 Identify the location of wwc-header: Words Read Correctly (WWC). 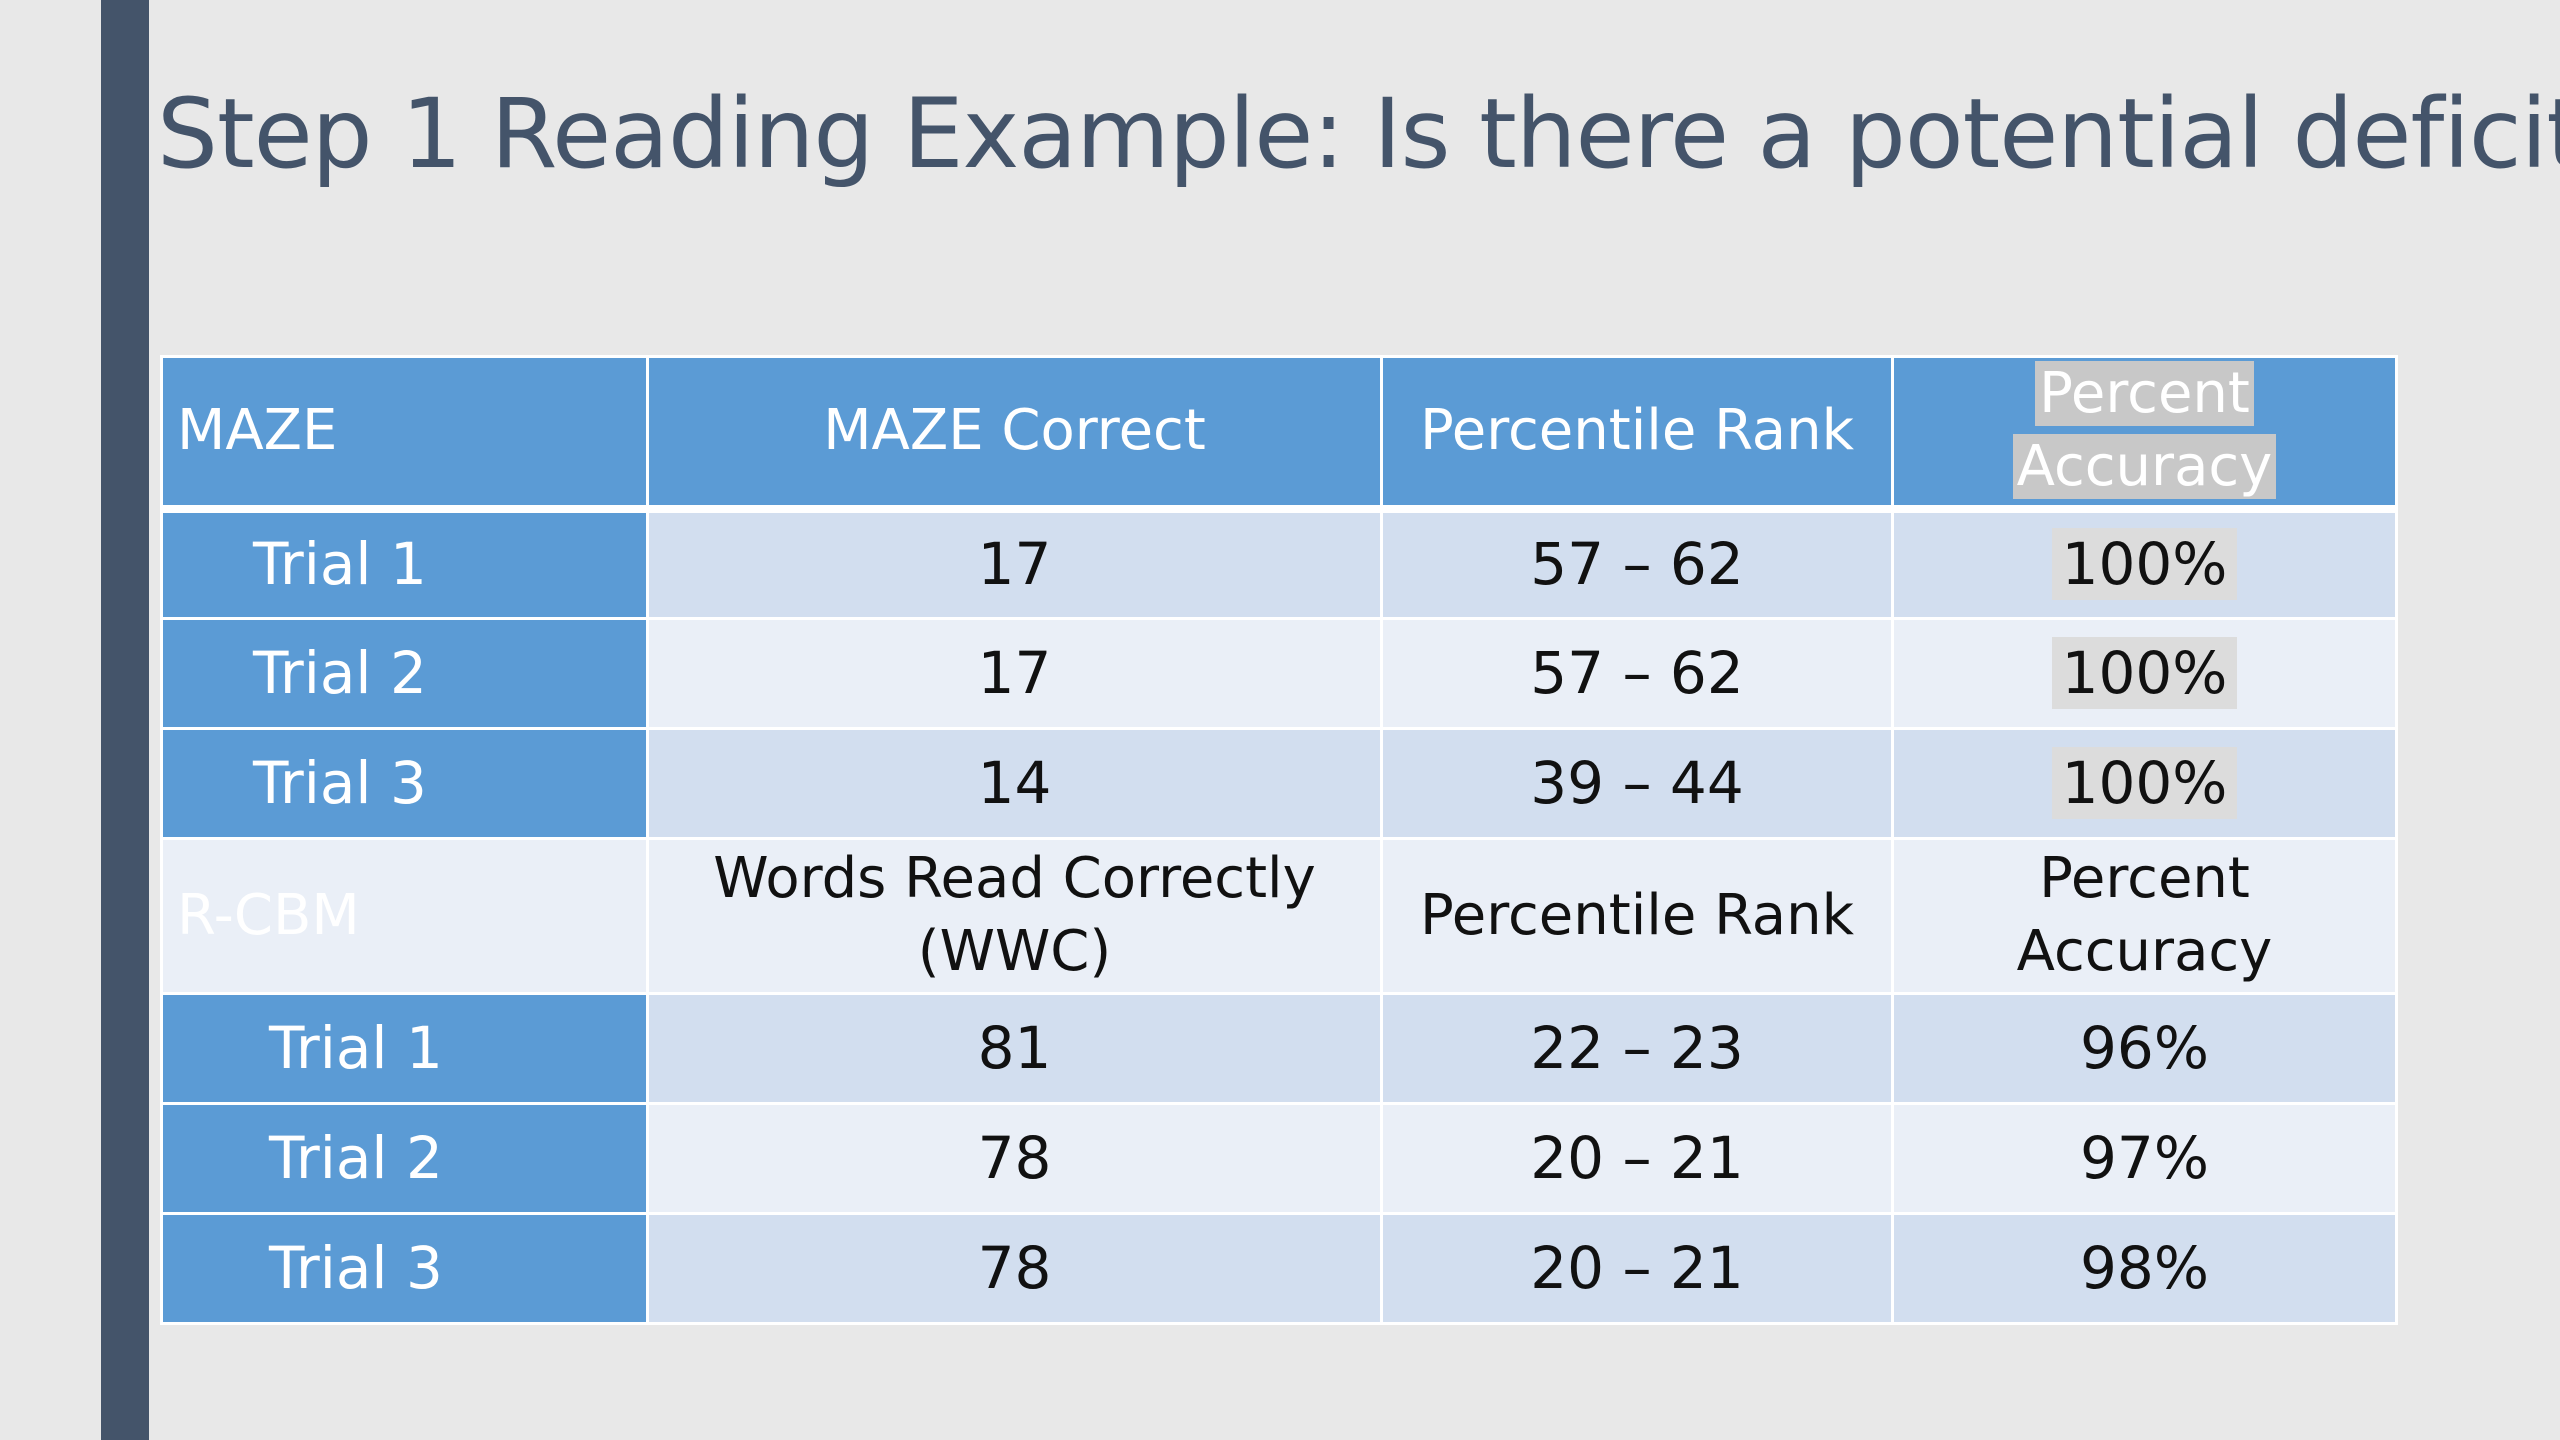
(1014, 916).